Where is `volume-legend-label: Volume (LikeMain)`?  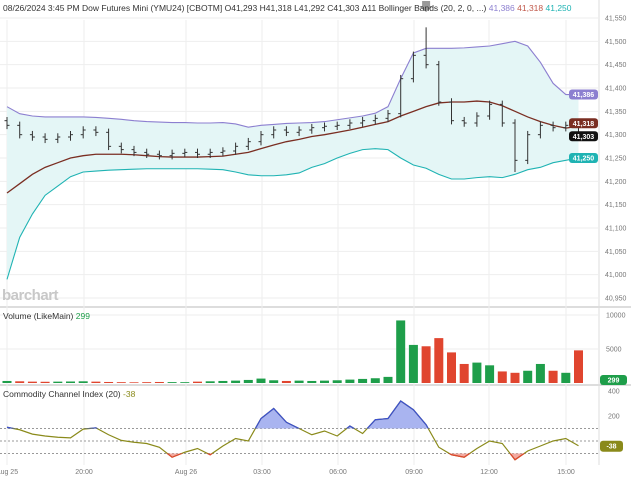
volume-legend-label: Volume (LikeMain) is located at coordinates (38, 316).